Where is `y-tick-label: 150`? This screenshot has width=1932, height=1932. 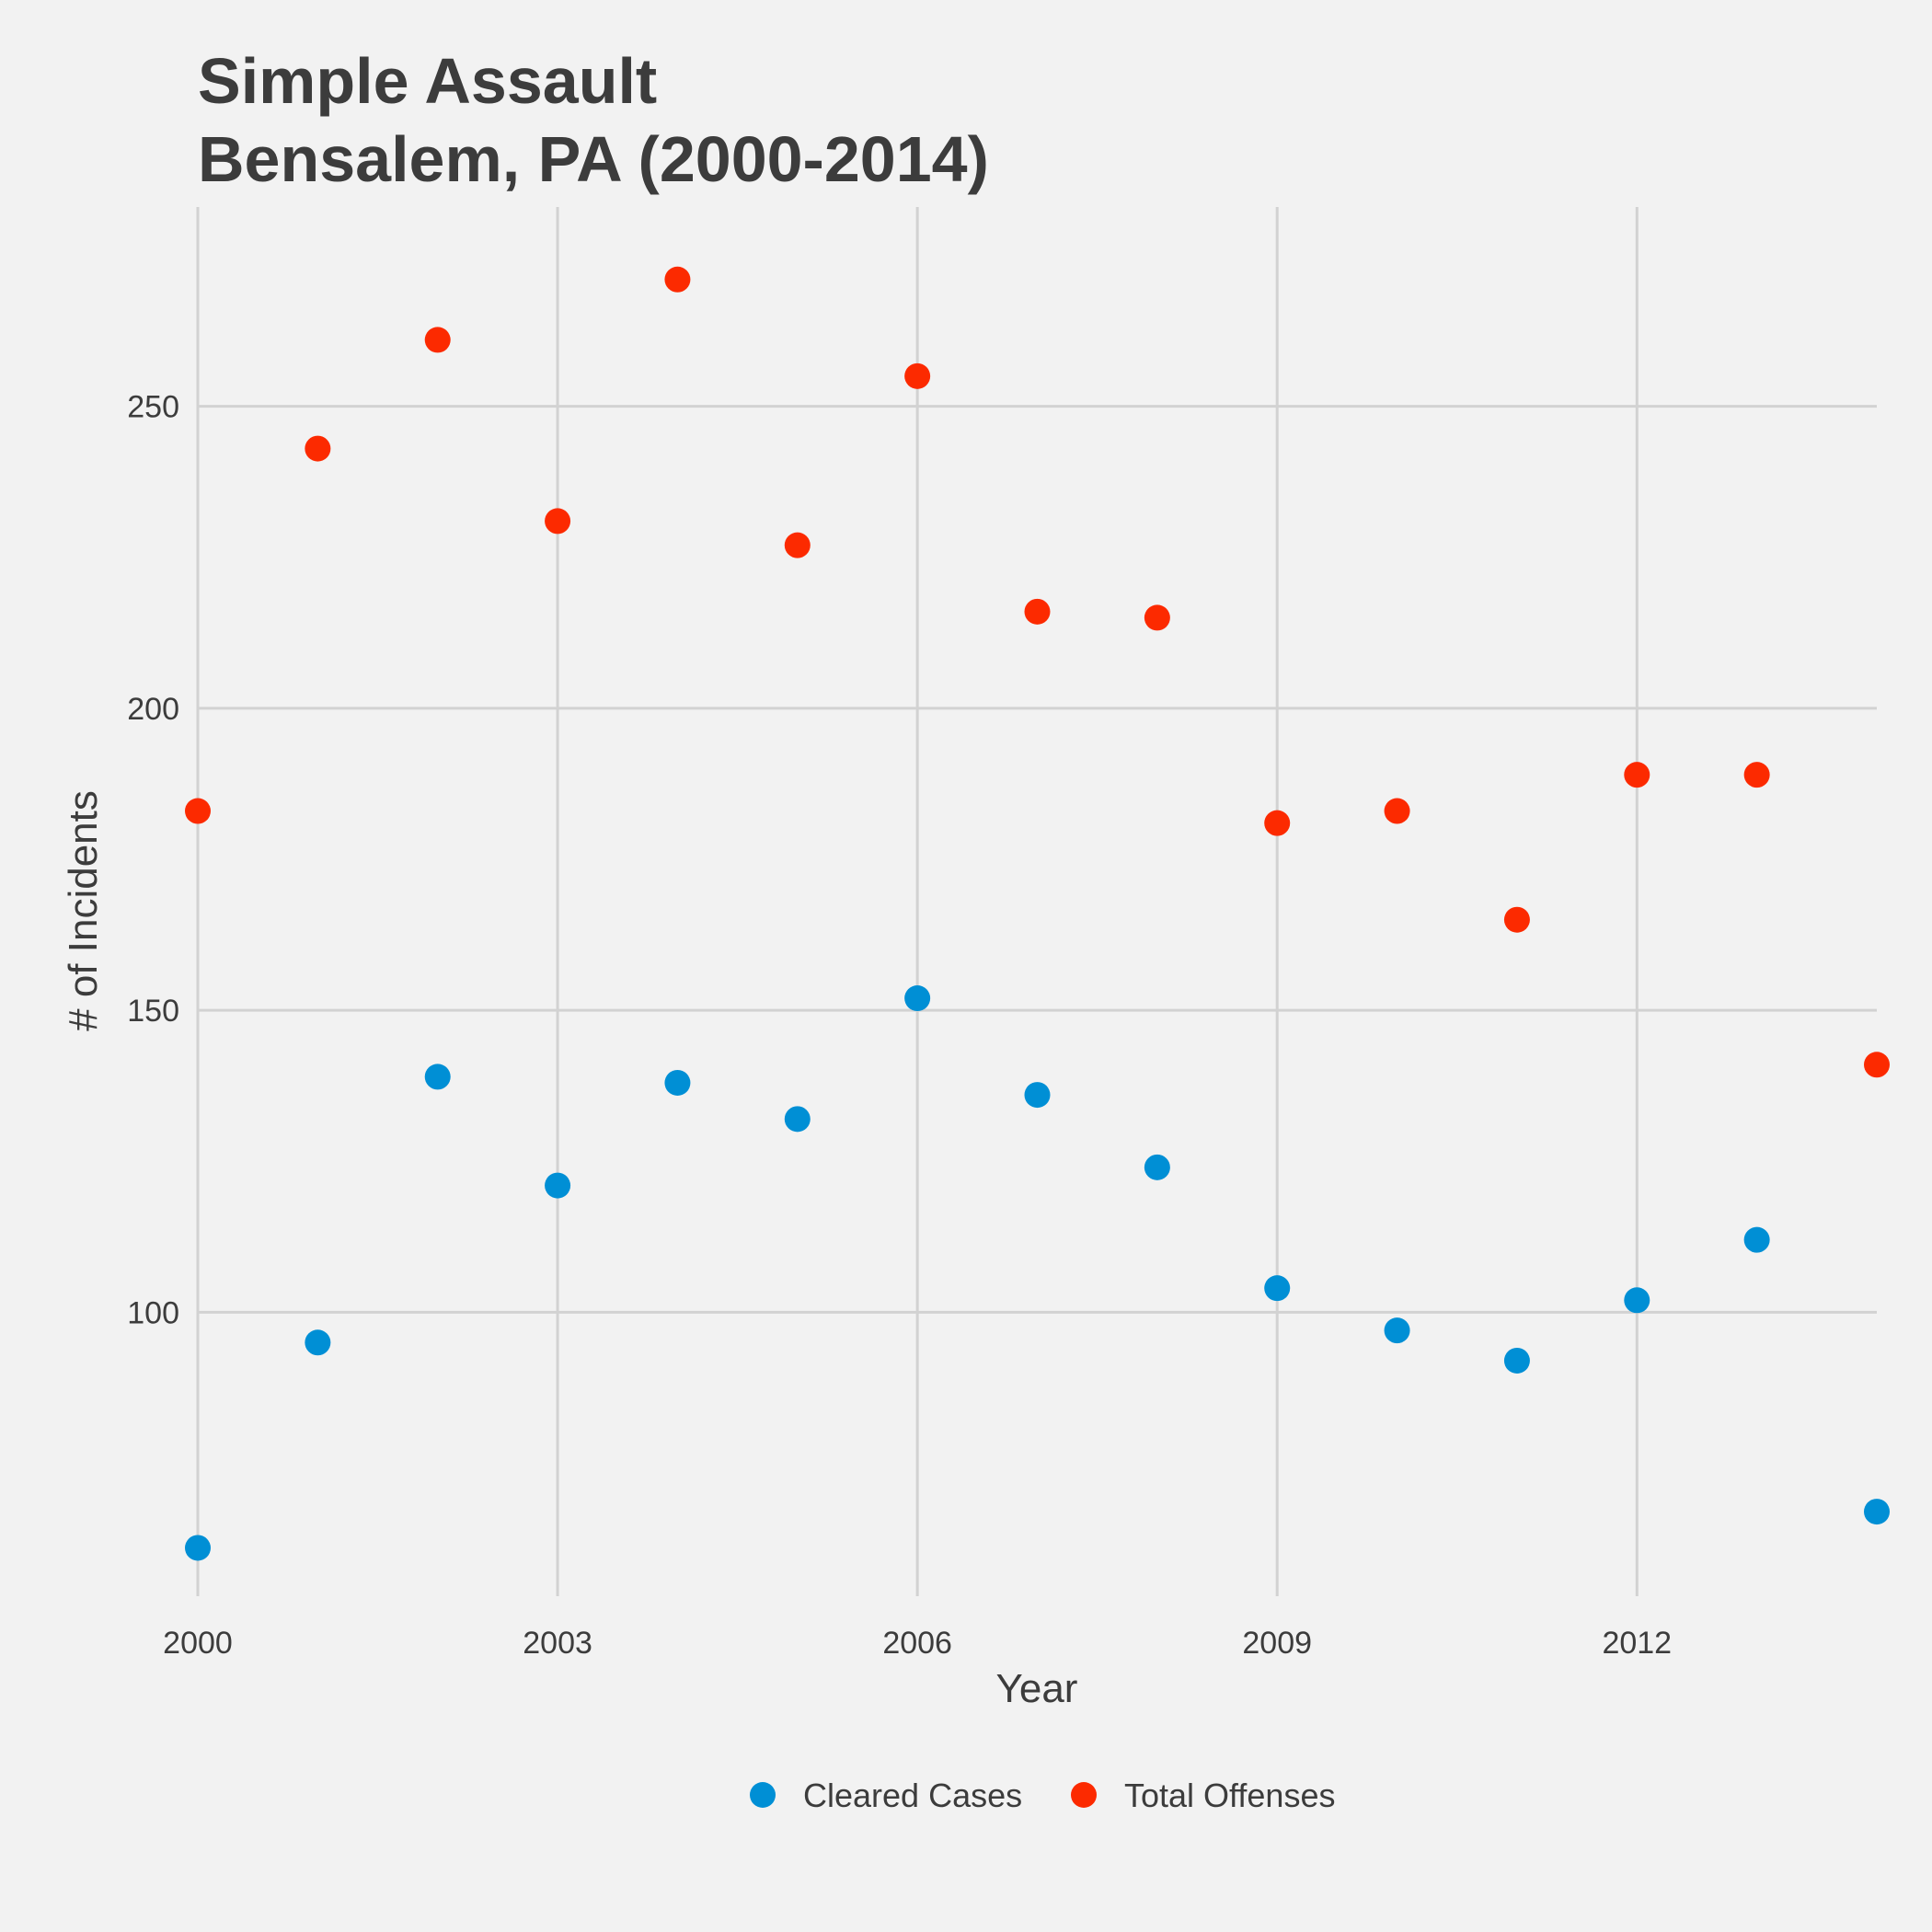 y-tick-label: 150 is located at coordinates (153, 1011).